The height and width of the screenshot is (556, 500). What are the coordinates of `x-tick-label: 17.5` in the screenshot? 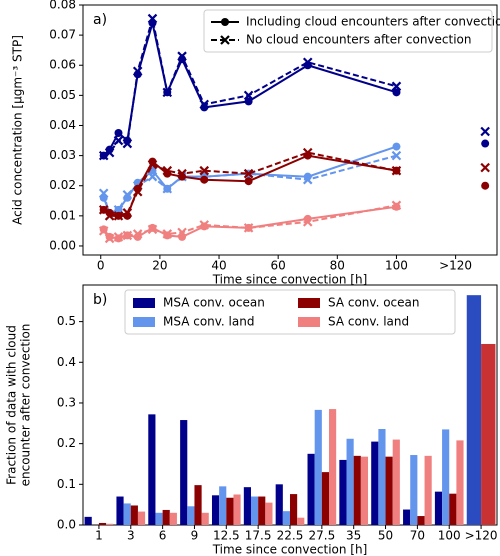 It's located at (258, 536).